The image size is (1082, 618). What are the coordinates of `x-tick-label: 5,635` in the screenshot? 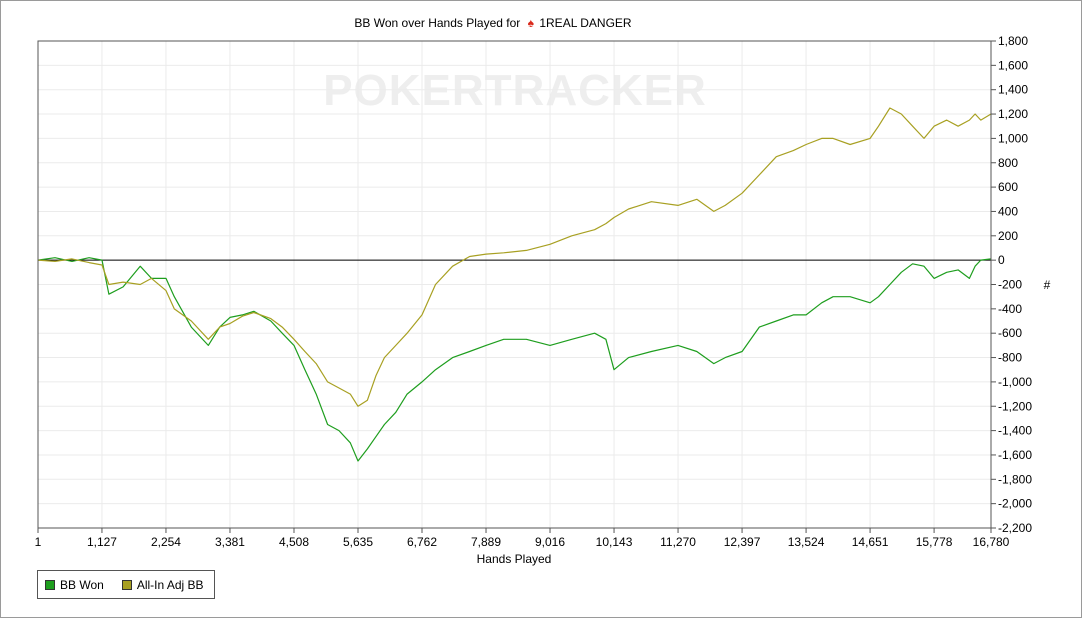 It's located at (358, 542).